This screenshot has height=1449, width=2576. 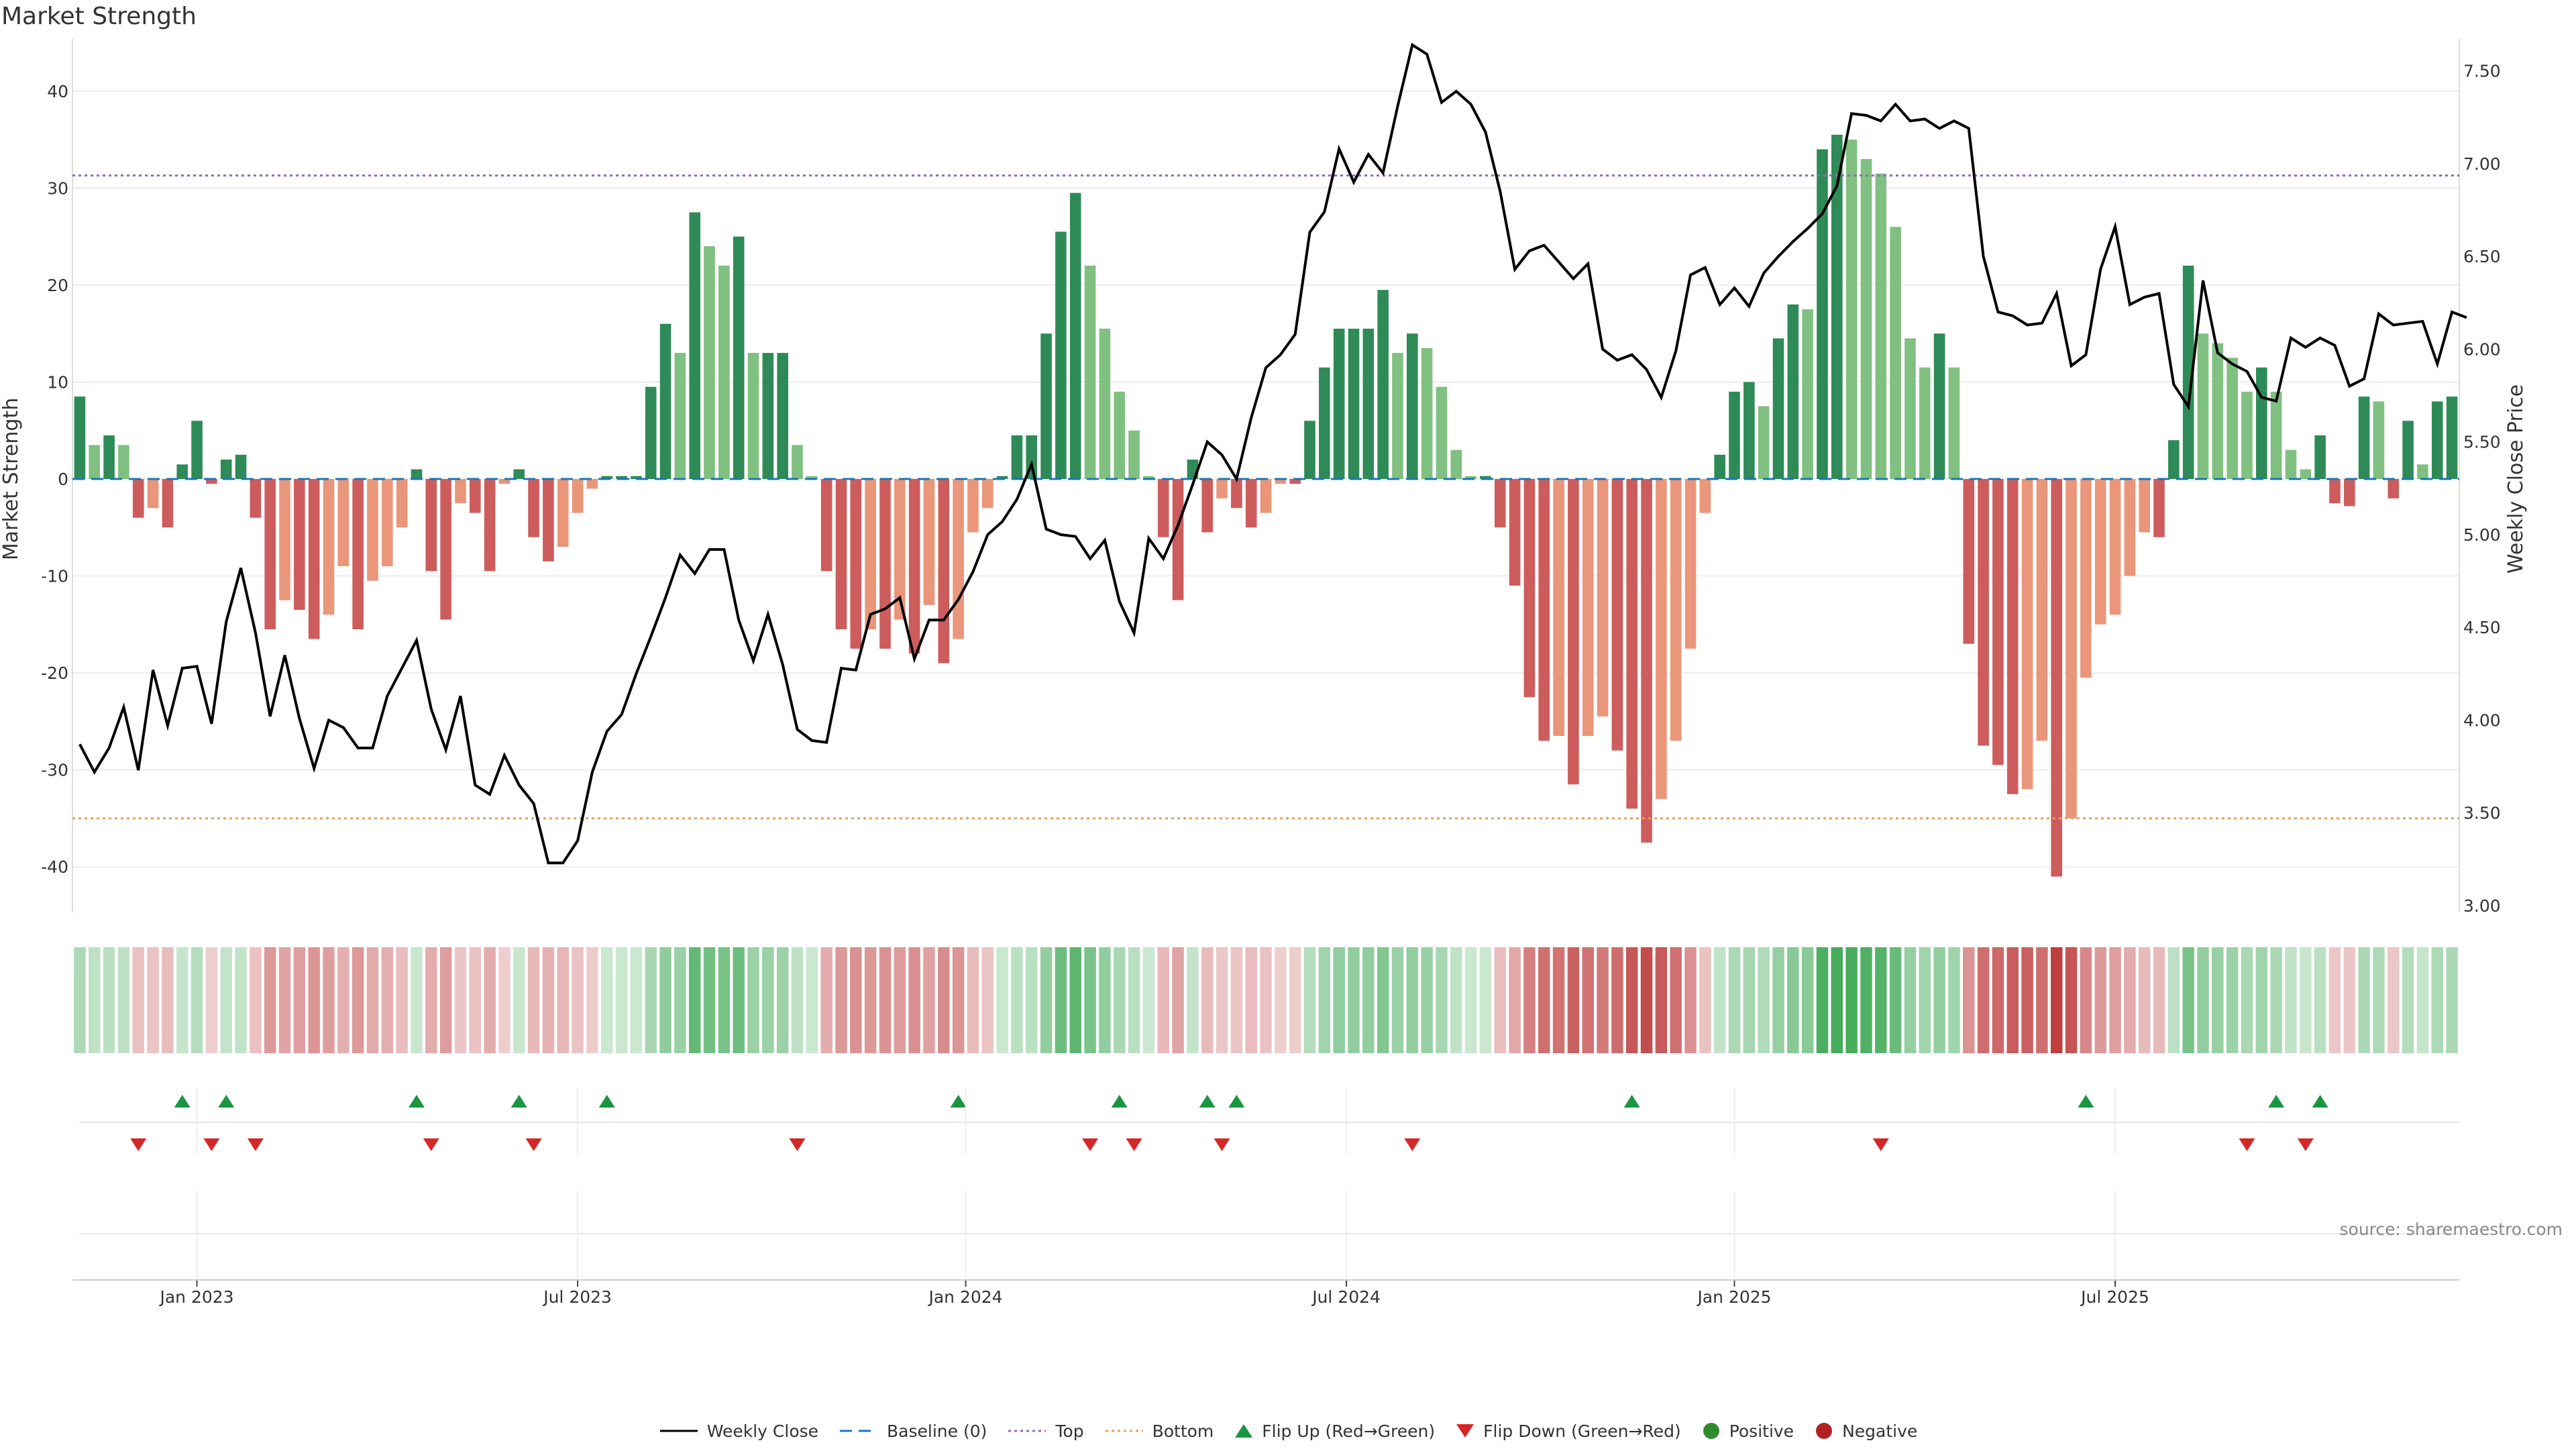 What do you see at coordinates (1711, 1431) in the screenshot?
I see `dot-green-icon` at bounding box center [1711, 1431].